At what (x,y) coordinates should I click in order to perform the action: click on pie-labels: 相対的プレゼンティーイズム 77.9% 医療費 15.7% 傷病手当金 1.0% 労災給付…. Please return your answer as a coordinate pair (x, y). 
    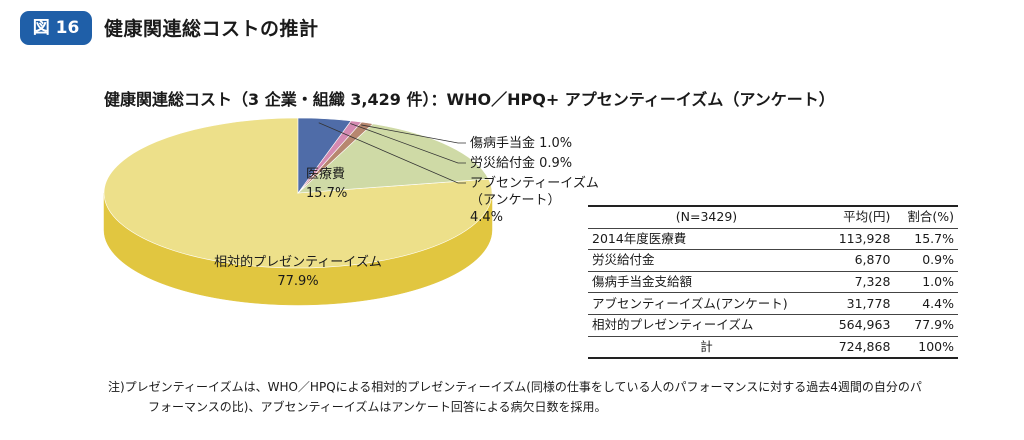
    Looking at the image, I should click on (406, 205).